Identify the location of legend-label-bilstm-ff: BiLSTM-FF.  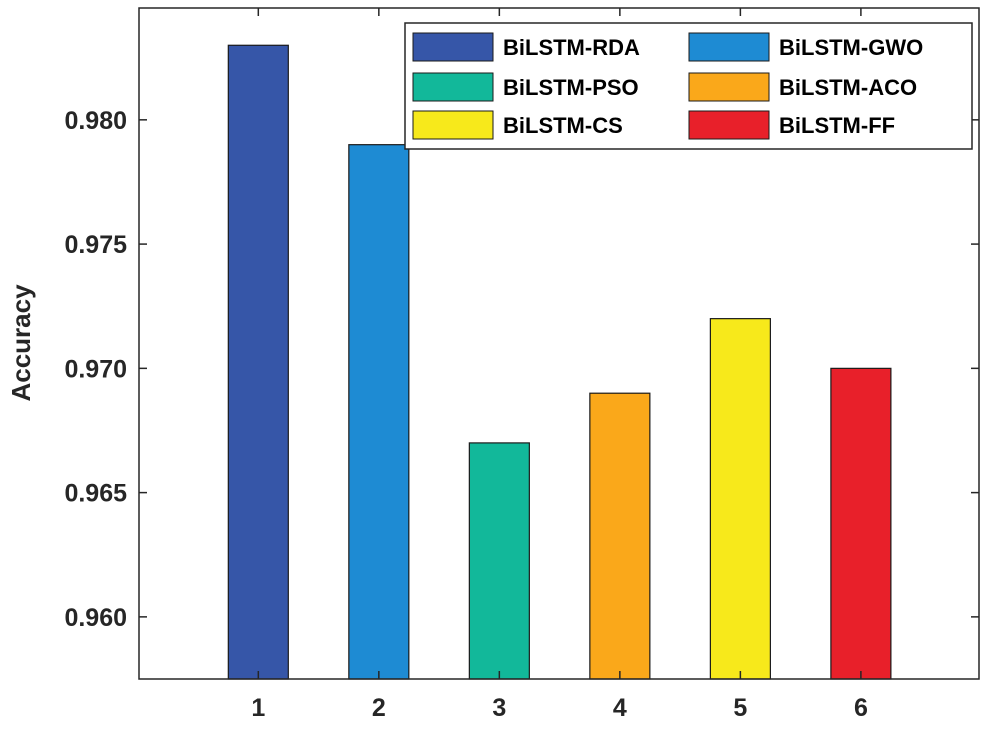
(837, 125).